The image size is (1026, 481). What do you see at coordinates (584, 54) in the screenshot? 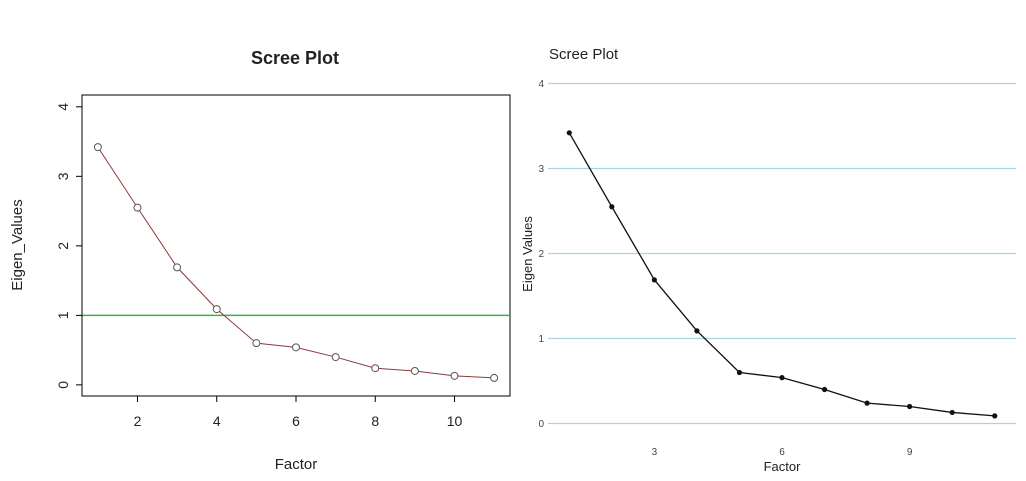
I see `right-chart-title: Scree Plot` at bounding box center [584, 54].